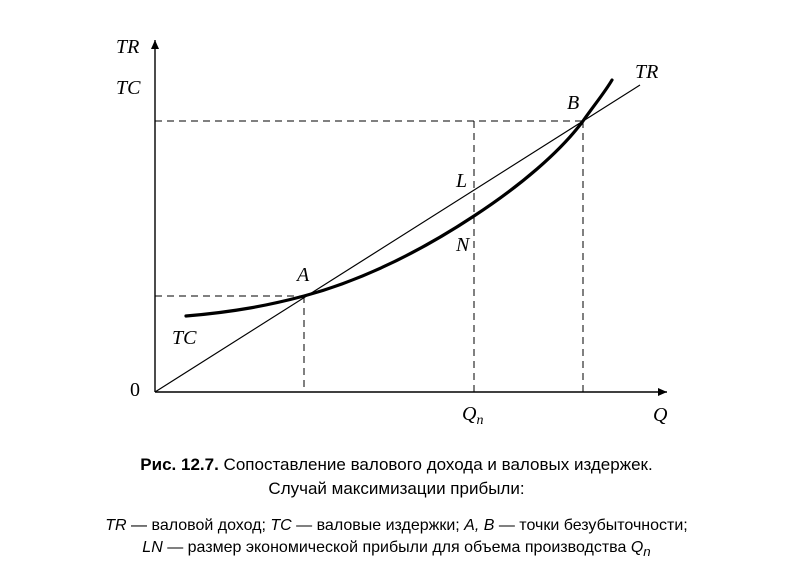  I want to click on legend-tr-text: — валовой доход;, so click(198, 525).